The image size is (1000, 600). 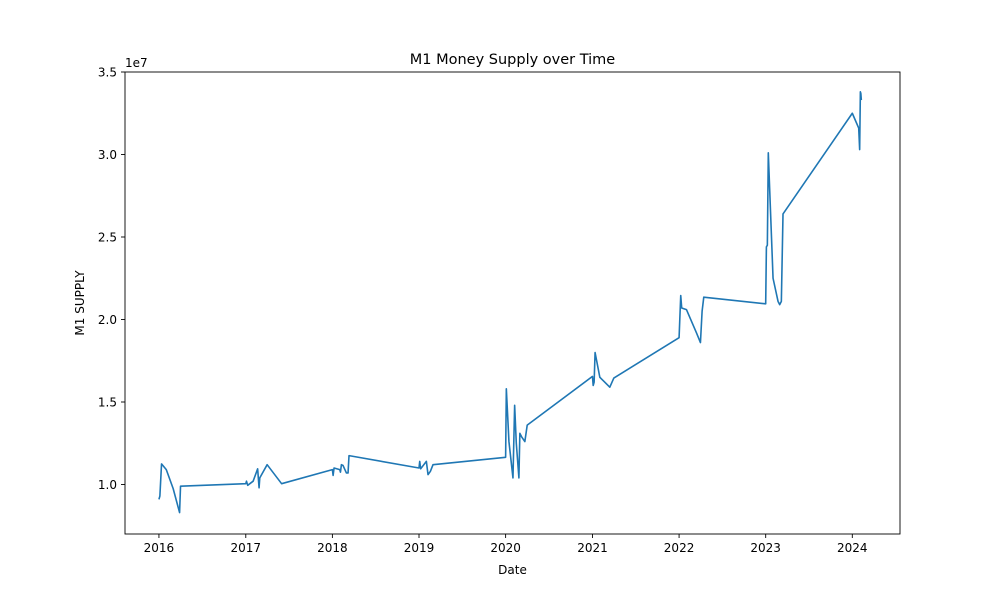 What do you see at coordinates (107, 485) in the screenshot?
I see `y-tick-label: 1.0` at bounding box center [107, 485].